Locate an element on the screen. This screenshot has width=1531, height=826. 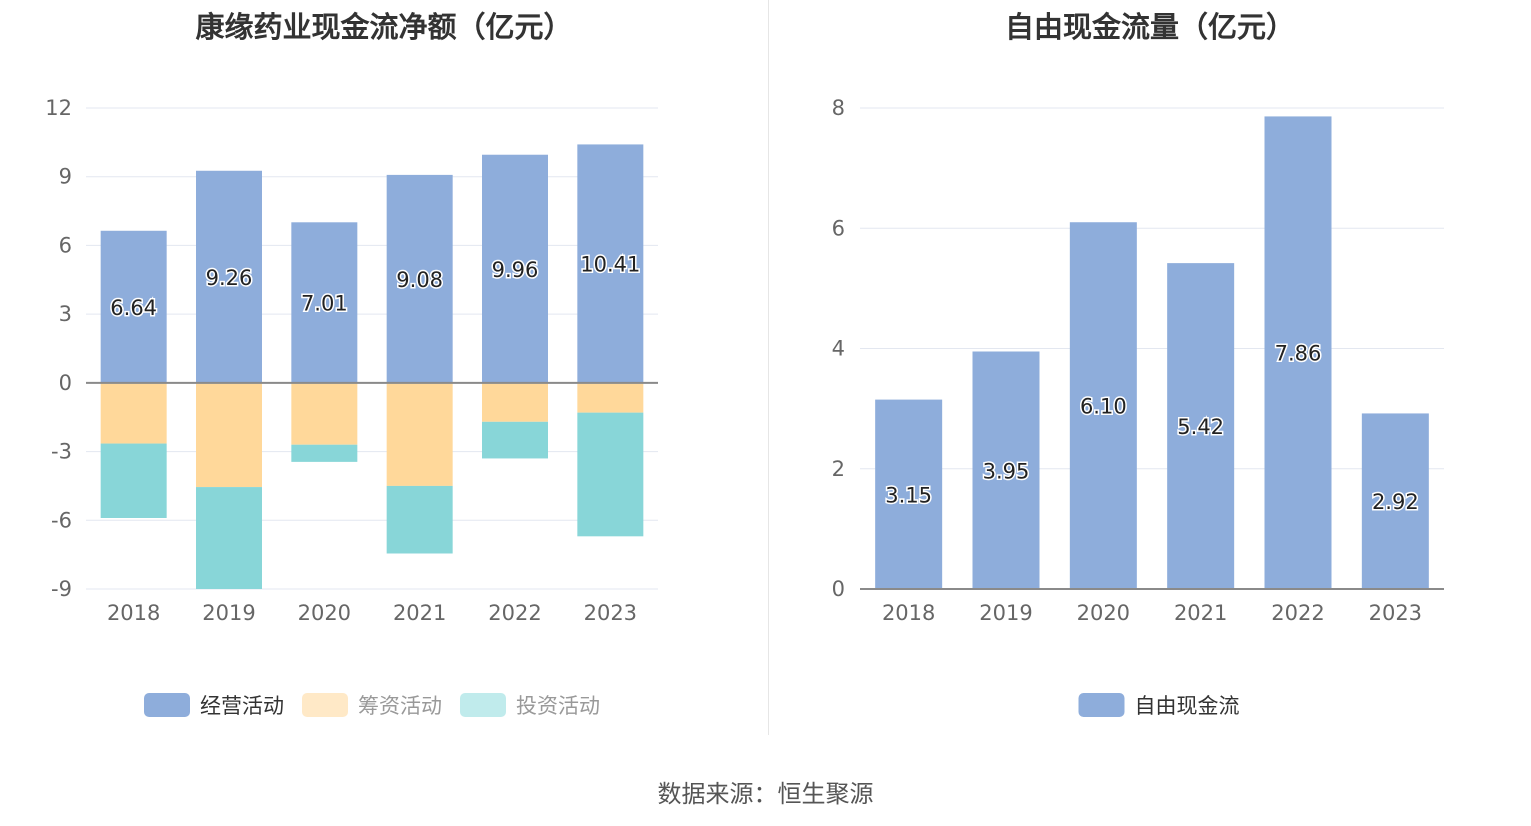
data-label-2020: 7.01 is located at coordinates (324, 304).